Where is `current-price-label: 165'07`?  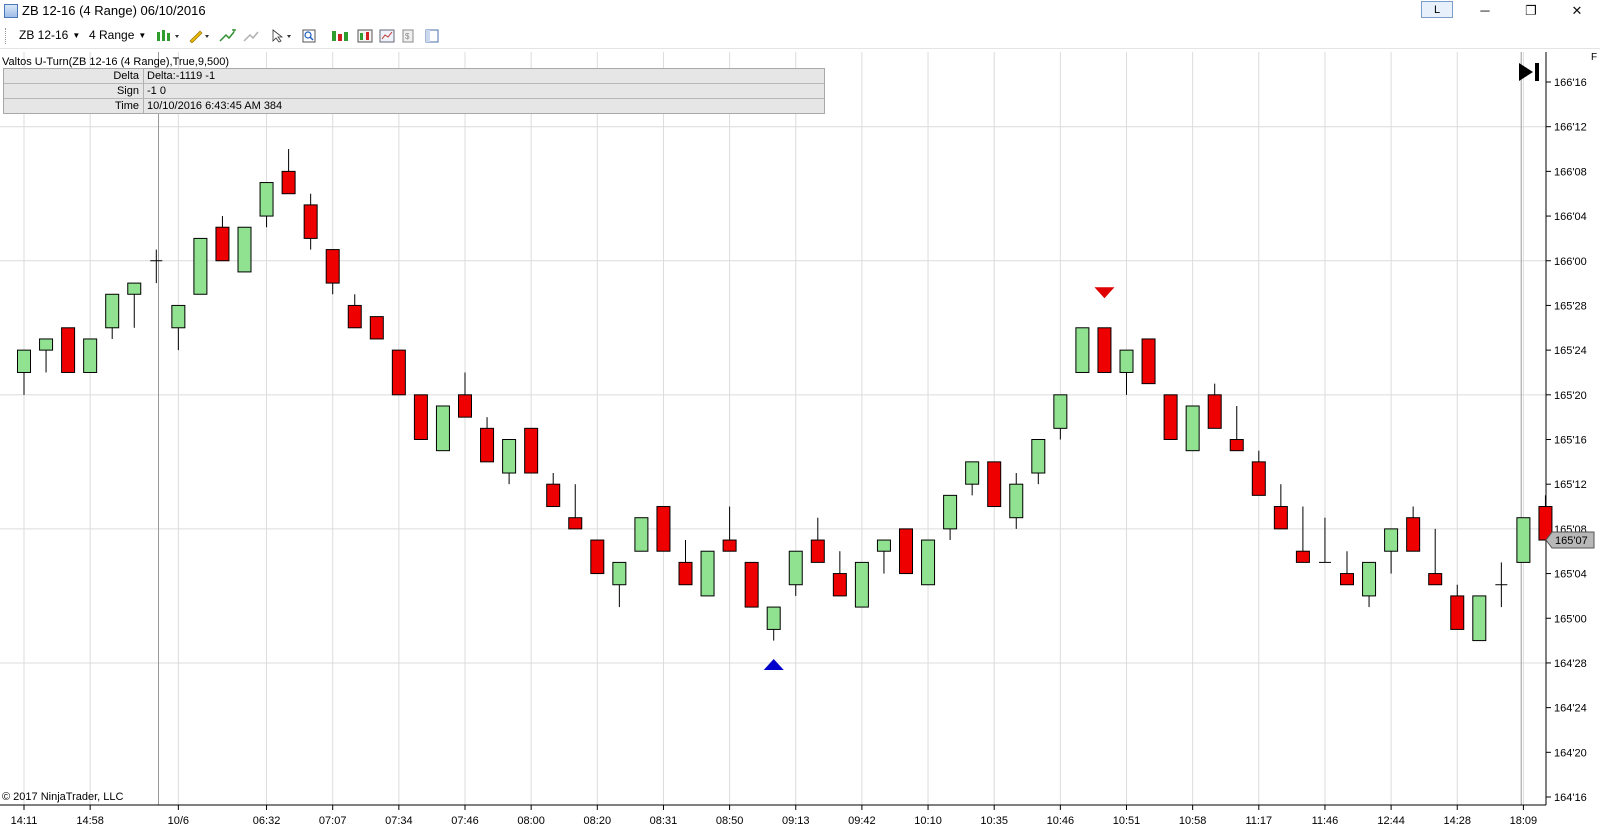
current-price-label: 165'07 is located at coordinates (1571, 541).